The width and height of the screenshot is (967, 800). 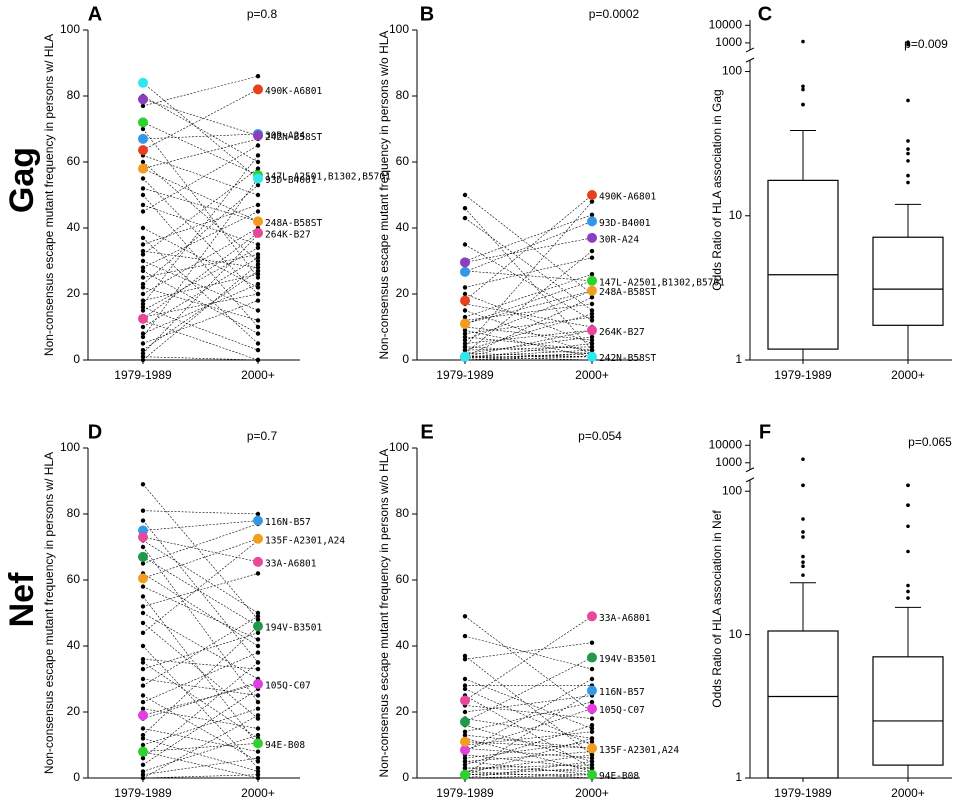 What do you see at coordinates (622, 692) in the screenshot?
I see `series-label: 116N-B57` at bounding box center [622, 692].